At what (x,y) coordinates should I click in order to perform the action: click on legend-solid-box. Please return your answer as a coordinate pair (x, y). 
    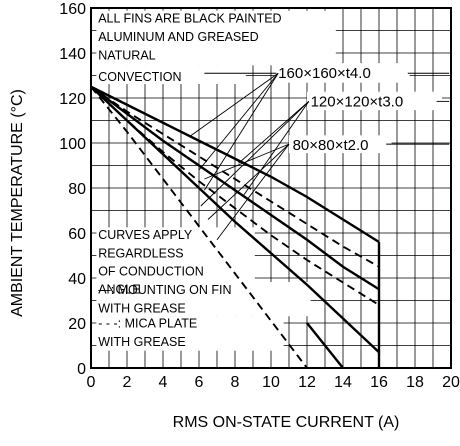
    Looking at the image, I should click on (203, 299).